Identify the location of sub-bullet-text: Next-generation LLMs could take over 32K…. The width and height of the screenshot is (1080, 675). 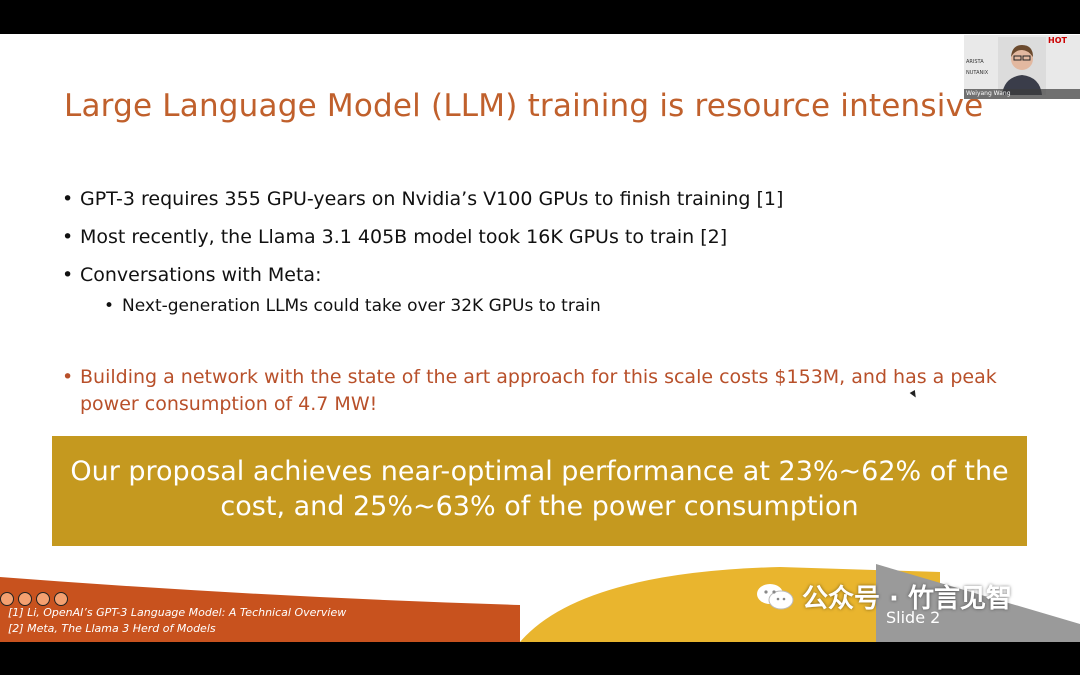
(361, 306).